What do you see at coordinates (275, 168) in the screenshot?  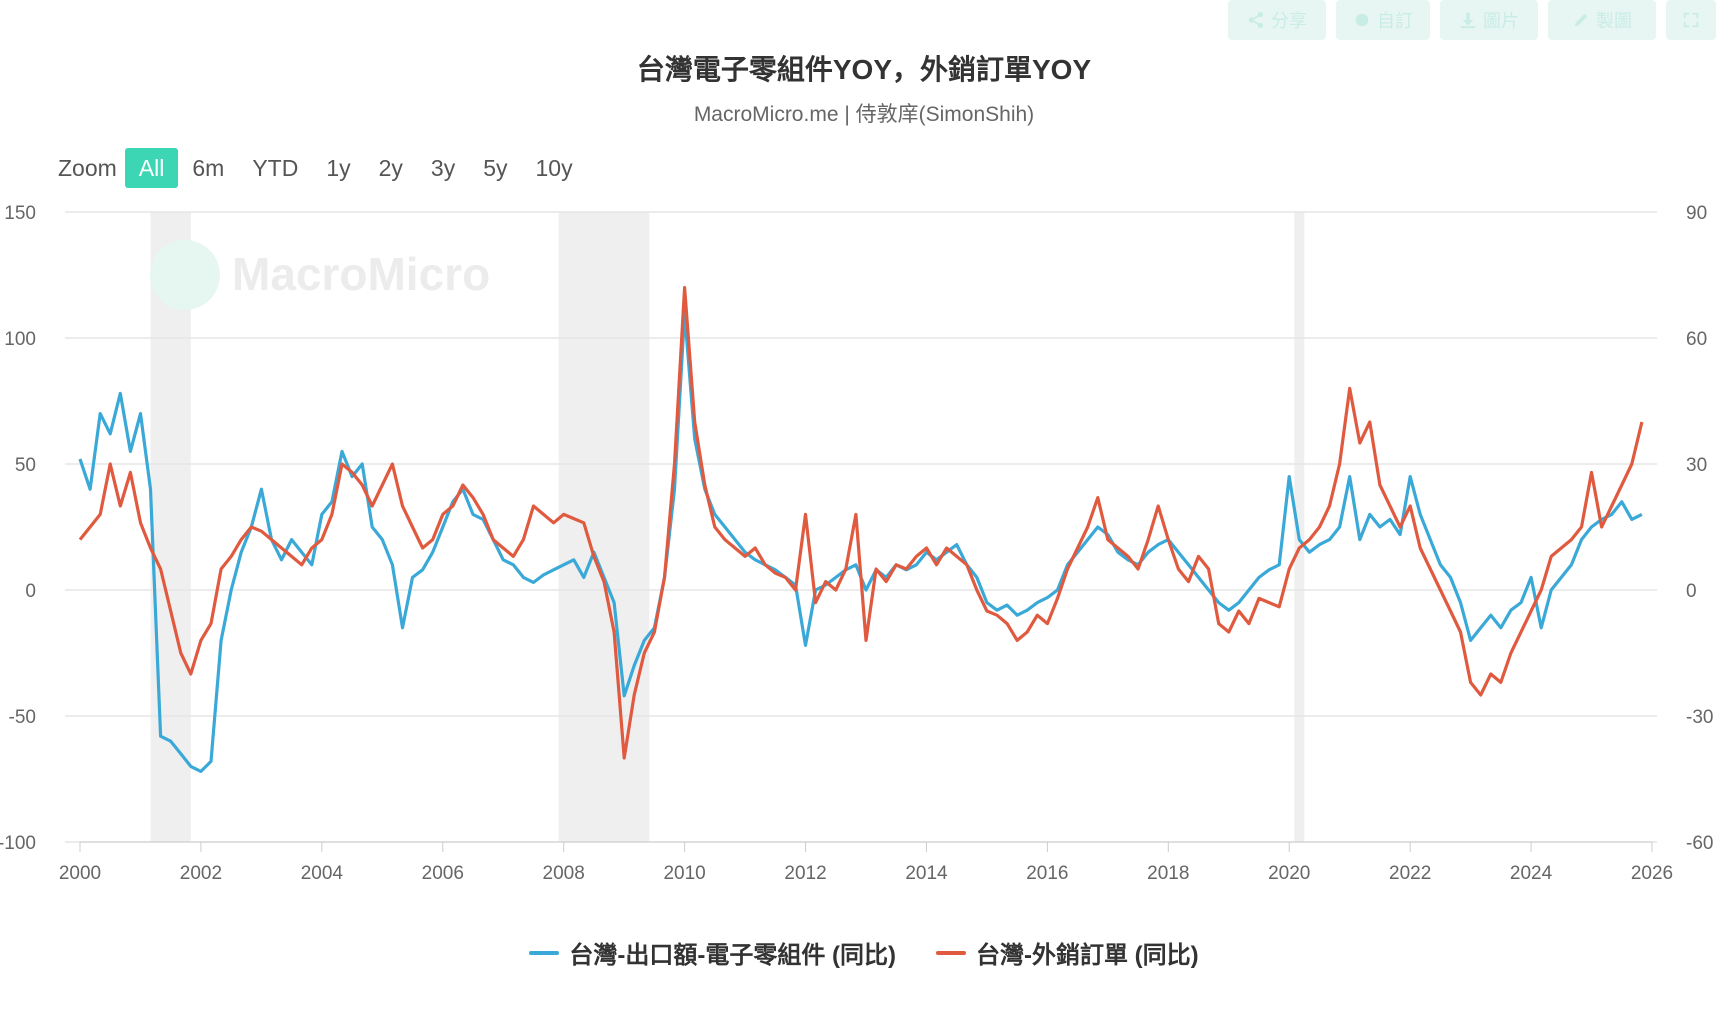 I see `zoom-ytd-button: YTD` at bounding box center [275, 168].